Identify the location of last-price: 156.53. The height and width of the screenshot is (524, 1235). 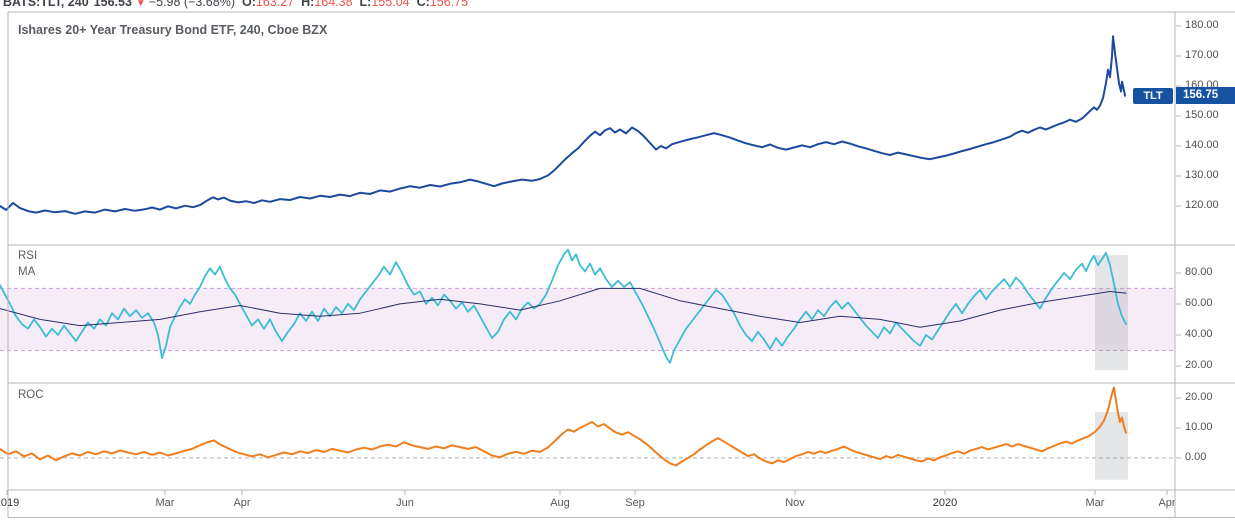
(112, 4).